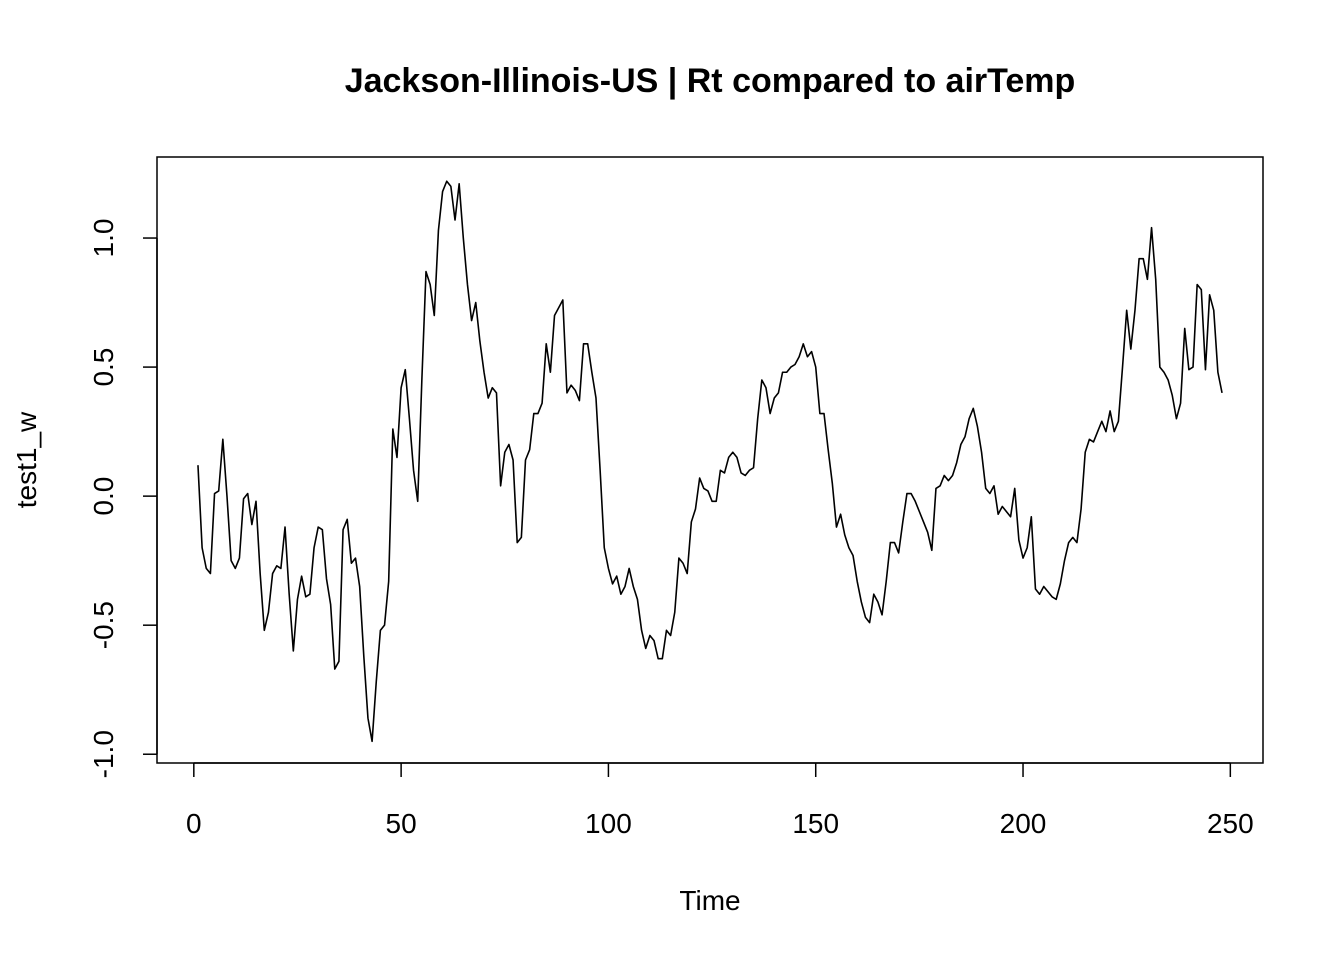 This screenshot has width=1344, height=960. What do you see at coordinates (103, 238) in the screenshot?
I see `y-tick-label: 1.0` at bounding box center [103, 238].